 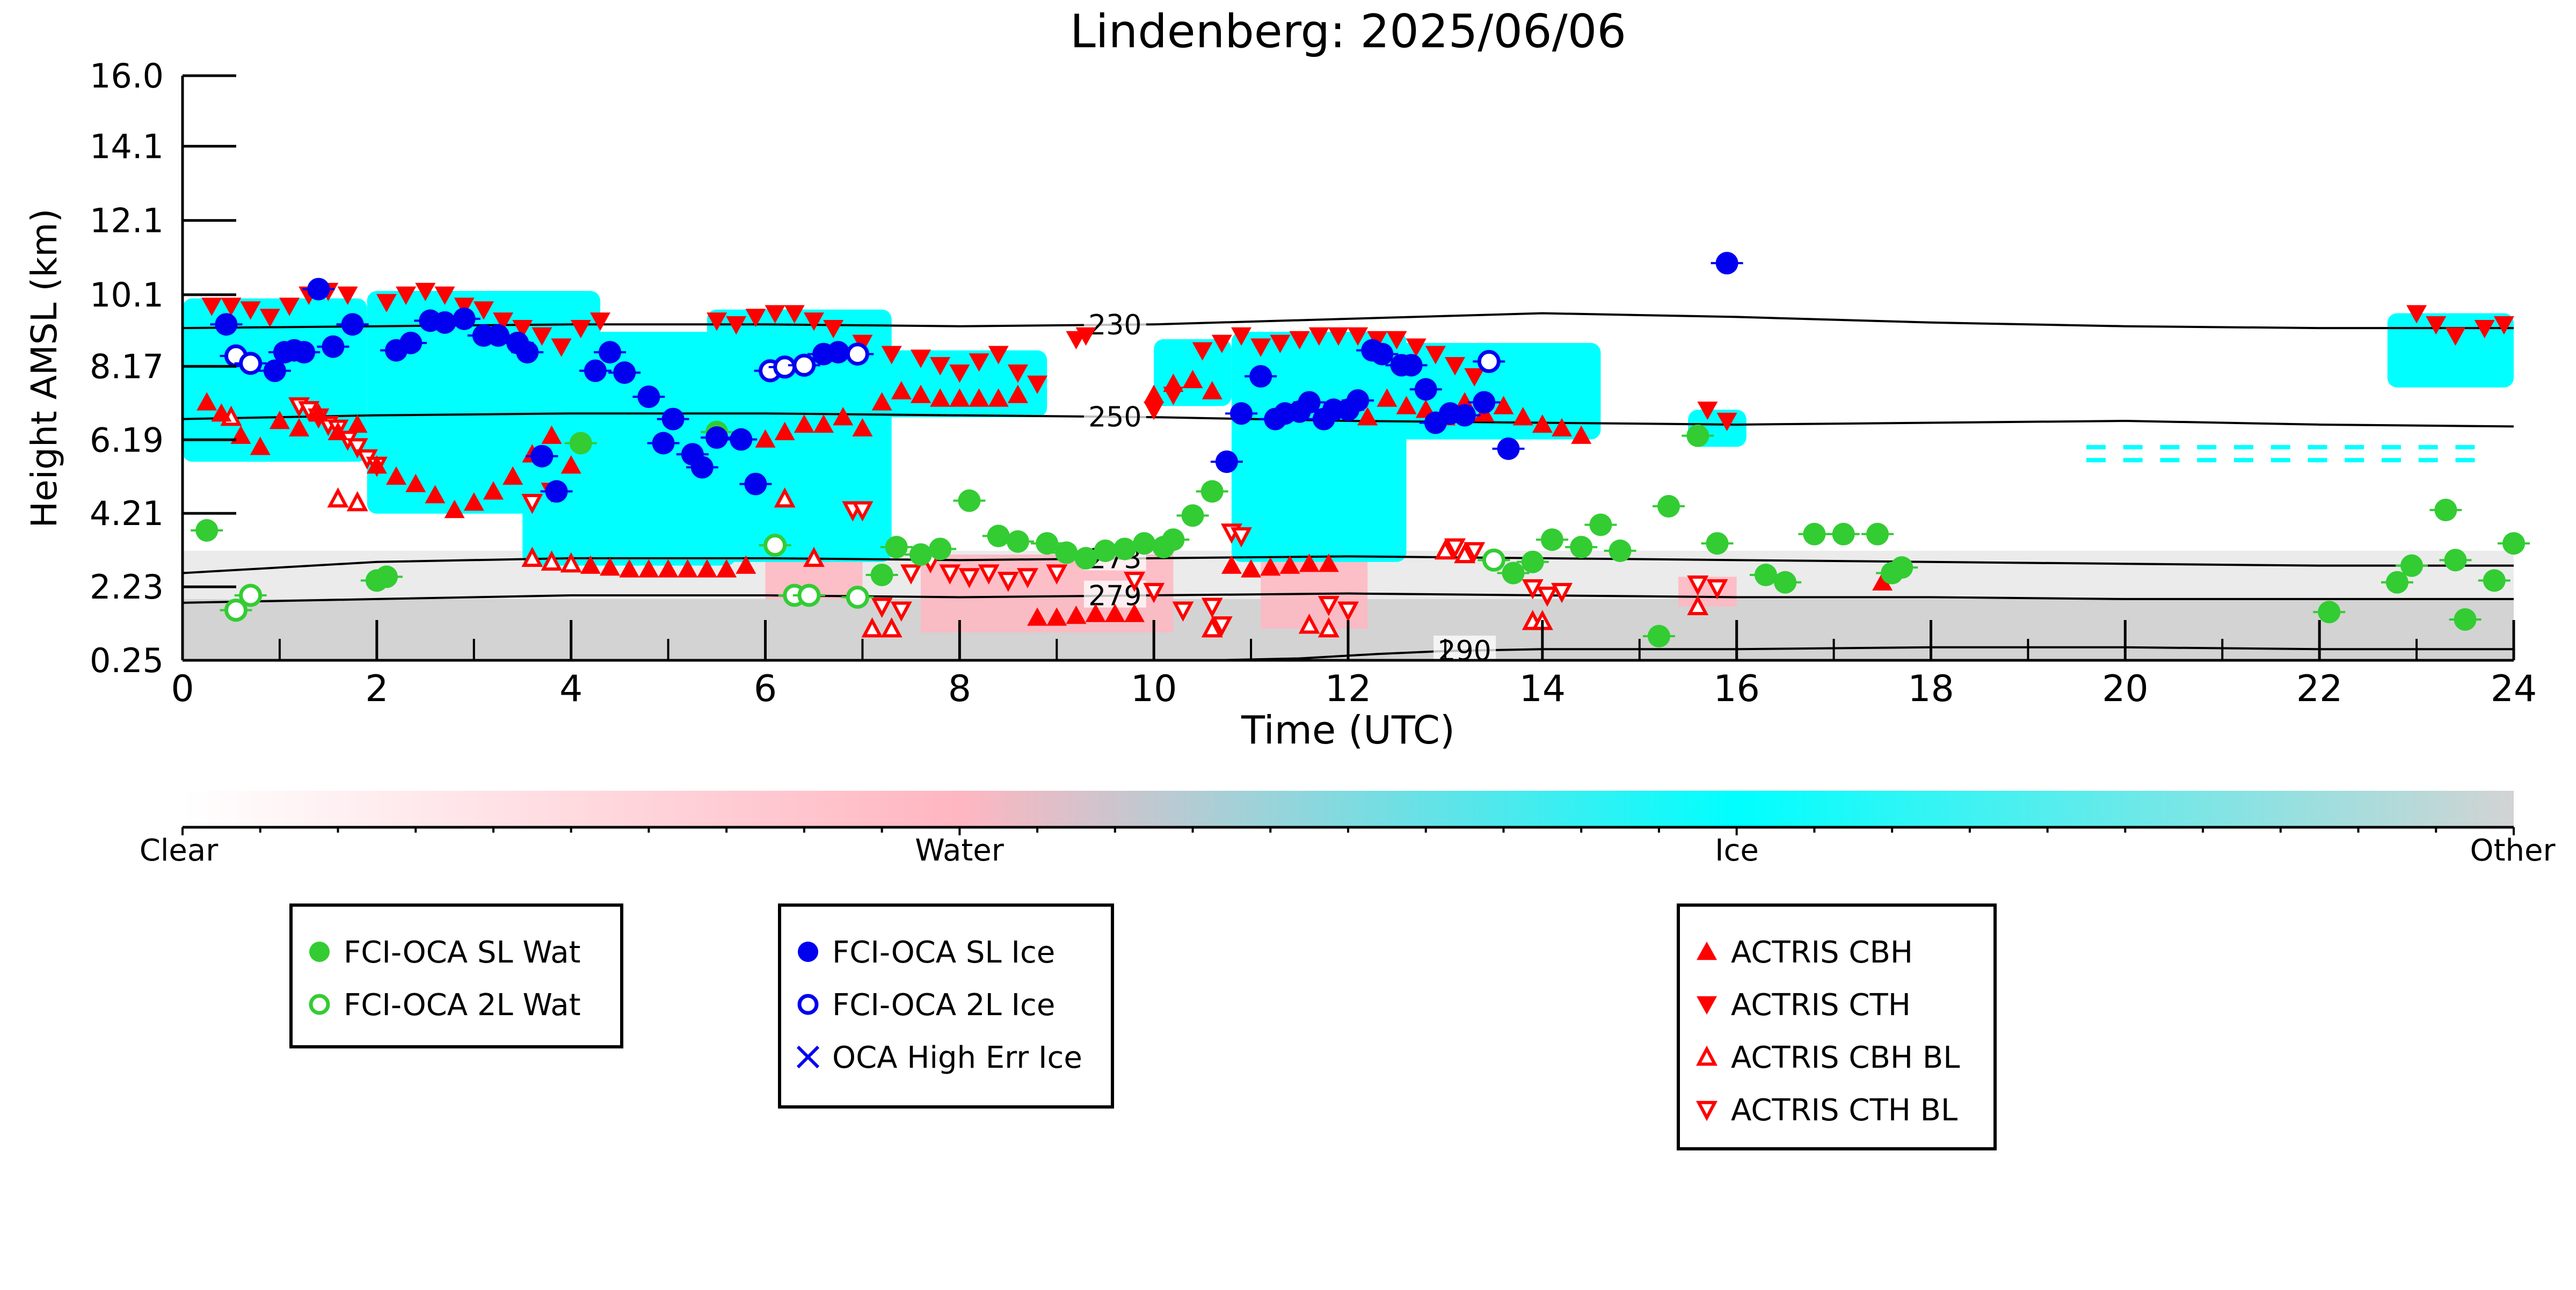 What do you see at coordinates (957, 1057) in the screenshot?
I see `legend-label: OCA High Err Ice` at bounding box center [957, 1057].